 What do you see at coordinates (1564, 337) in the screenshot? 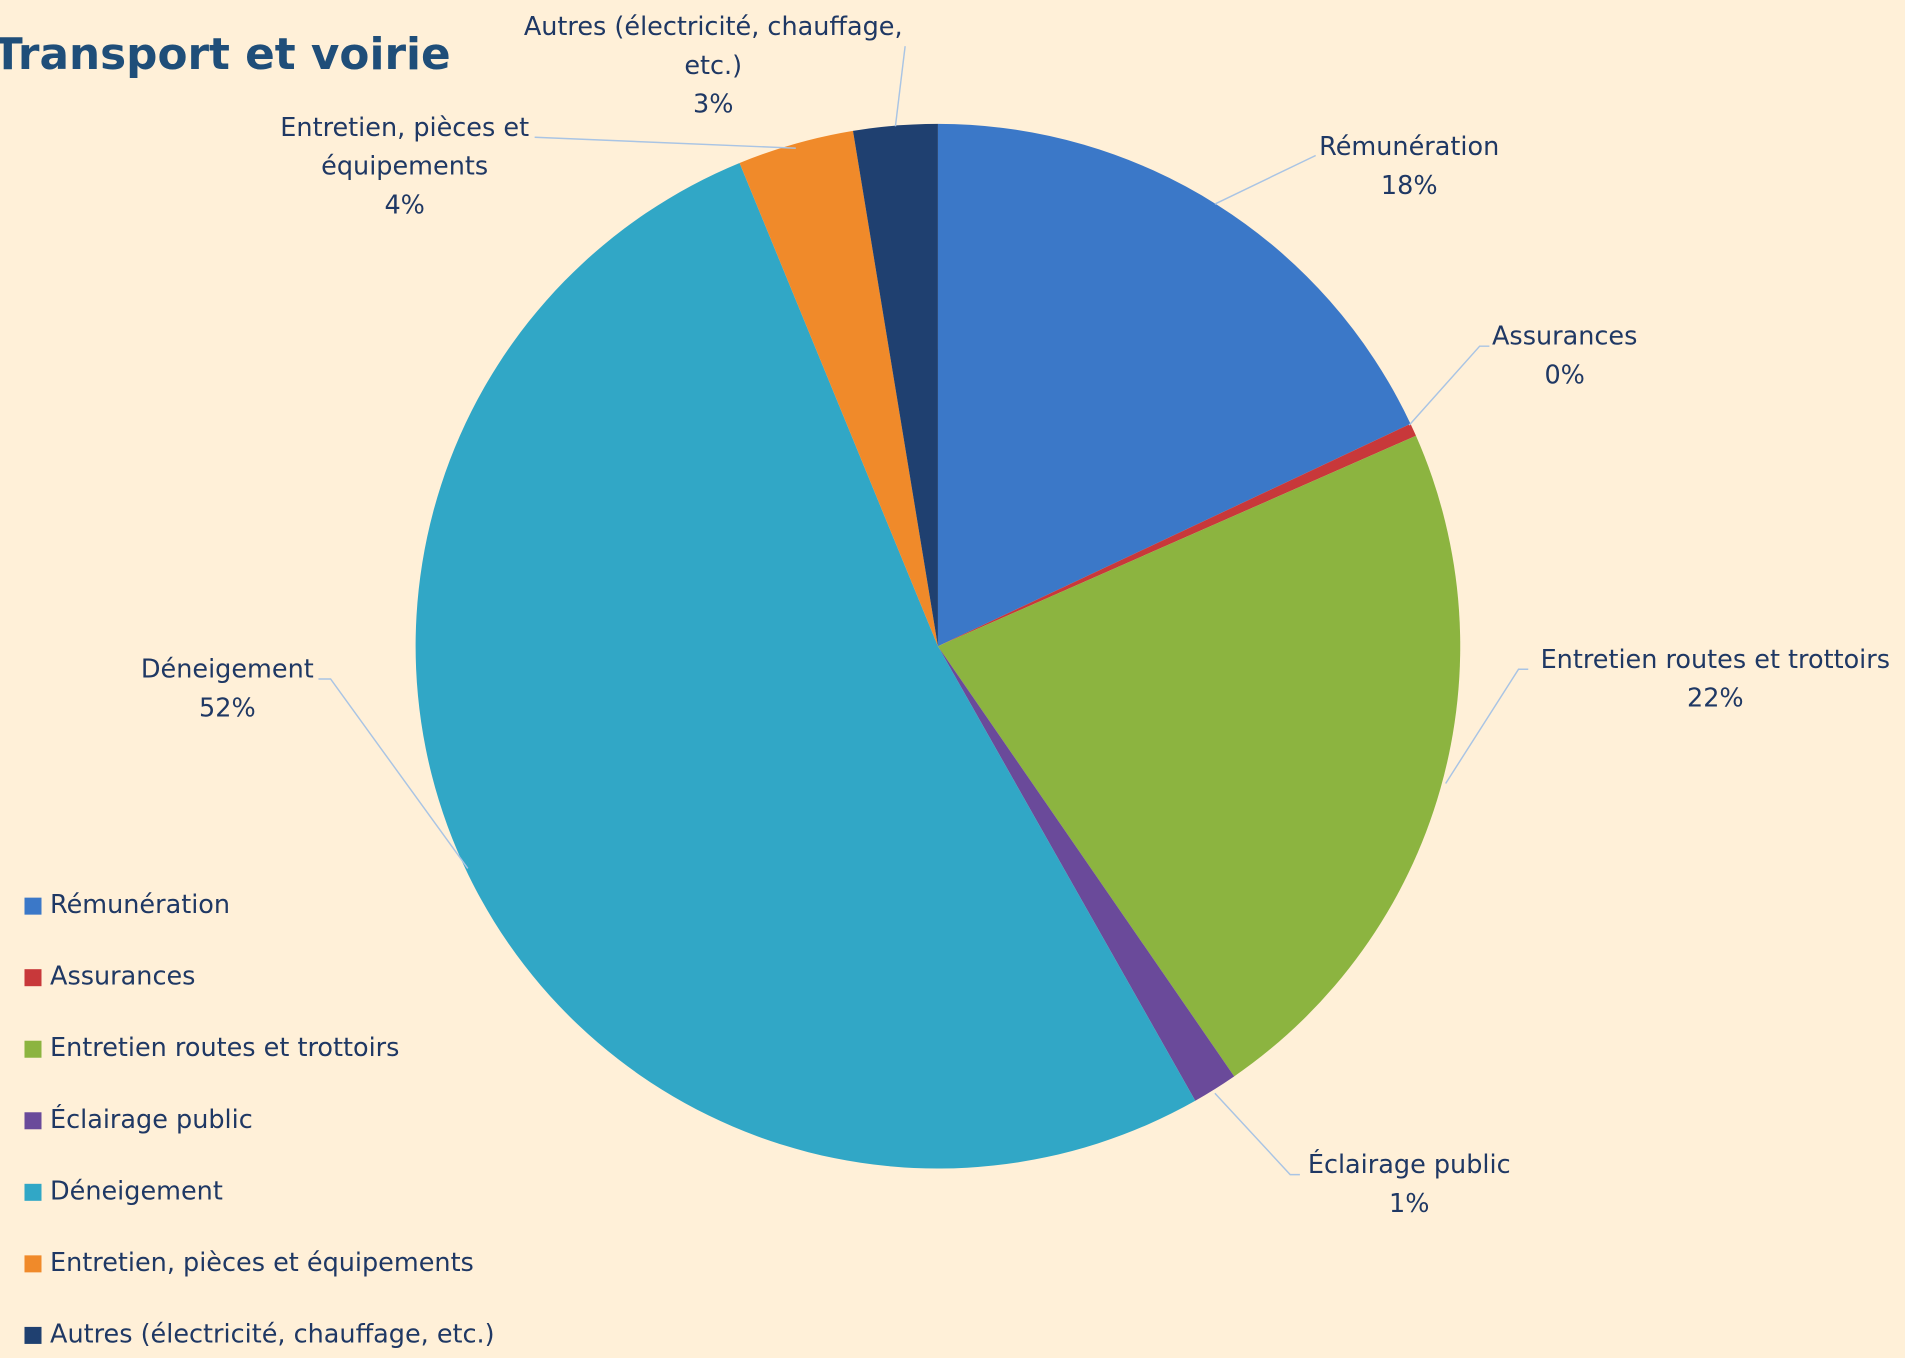
I see `data-label-name: Assurances` at bounding box center [1564, 337].